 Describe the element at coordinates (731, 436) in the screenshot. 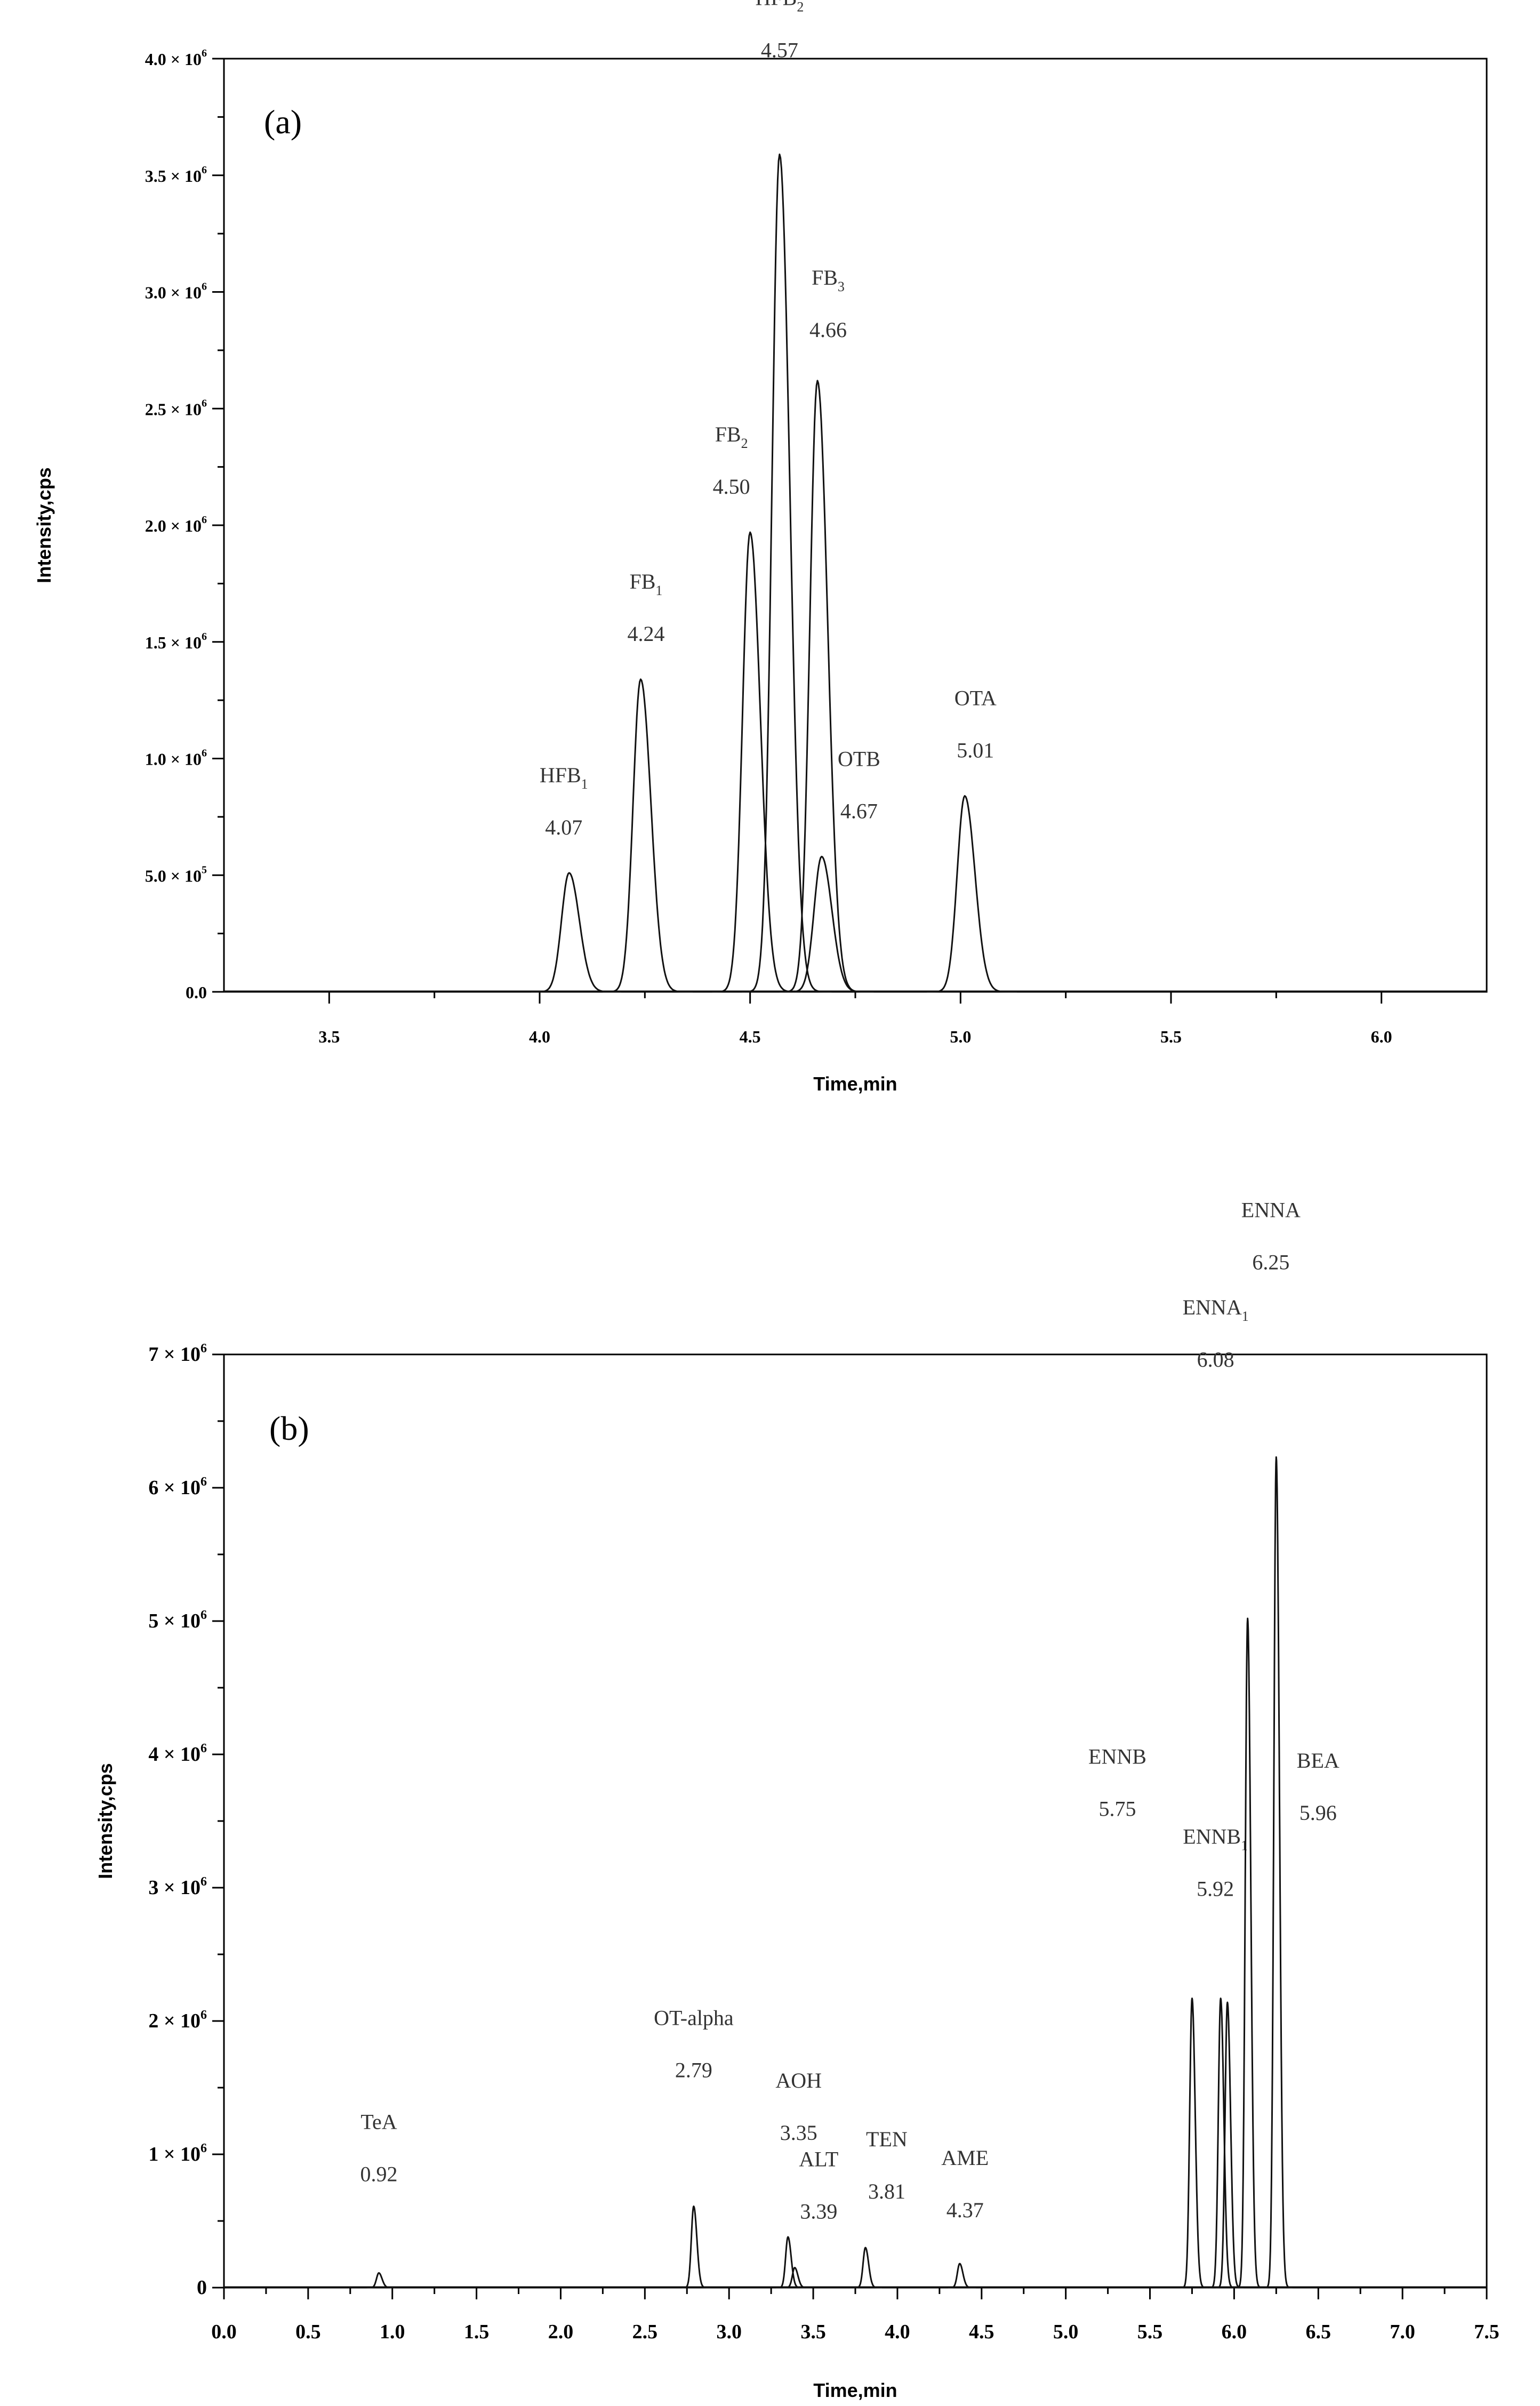

I see `peak-name-label: FB2` at that location.